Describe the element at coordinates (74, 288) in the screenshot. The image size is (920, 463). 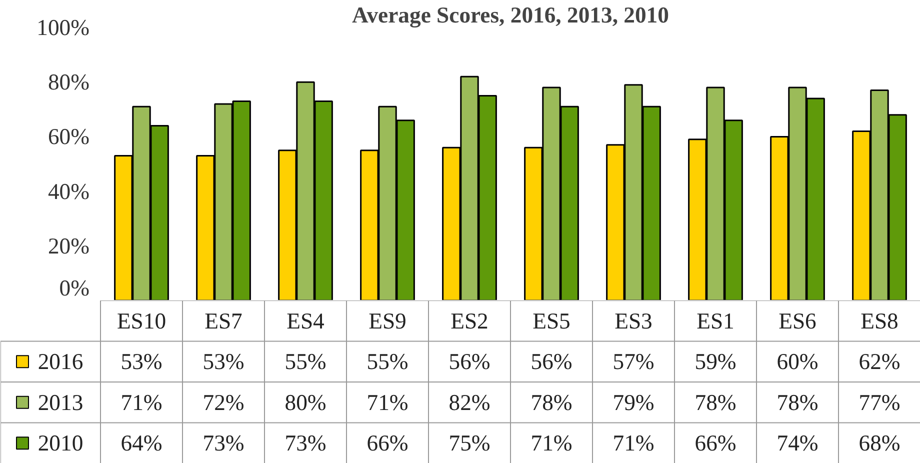
I see `y-tick-label: 0%` at that location.